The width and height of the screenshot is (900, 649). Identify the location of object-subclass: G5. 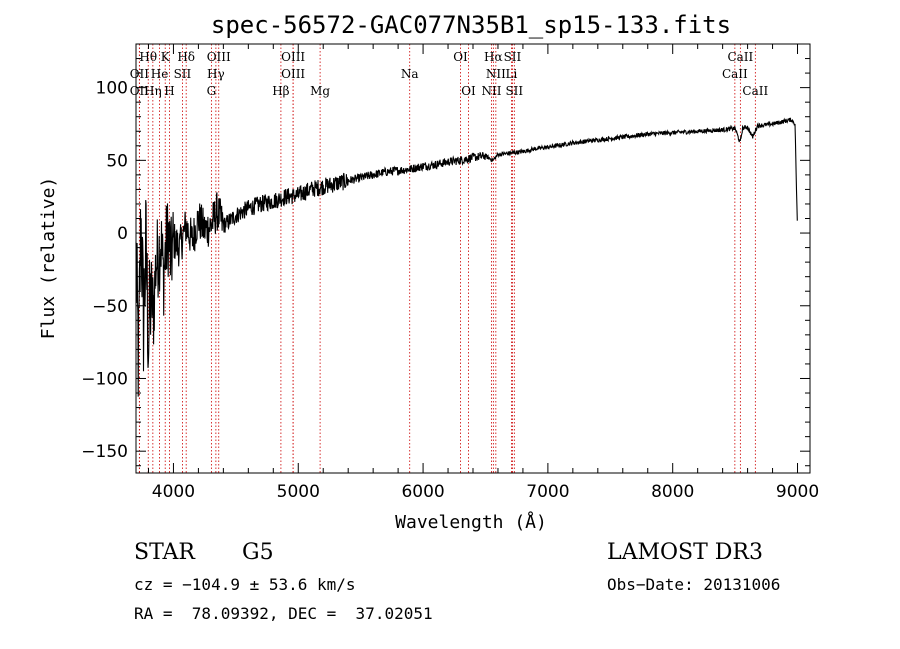
(258, 552).